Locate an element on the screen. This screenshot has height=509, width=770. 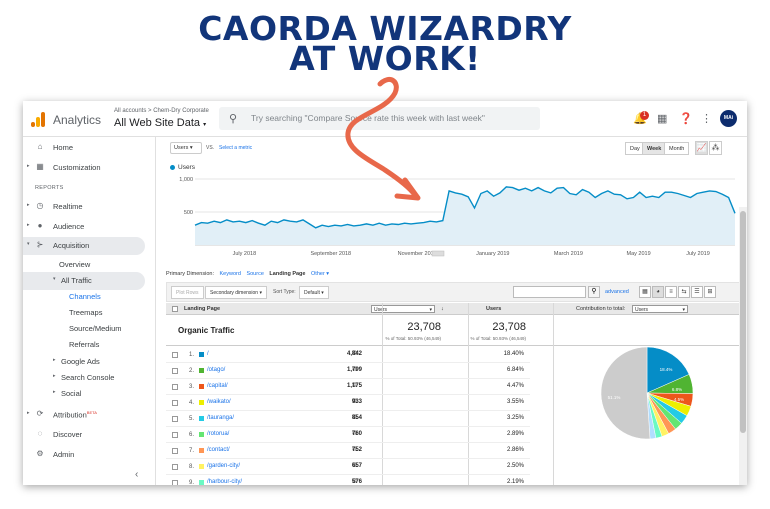
table-search-input is located at coordinates (549, 292).